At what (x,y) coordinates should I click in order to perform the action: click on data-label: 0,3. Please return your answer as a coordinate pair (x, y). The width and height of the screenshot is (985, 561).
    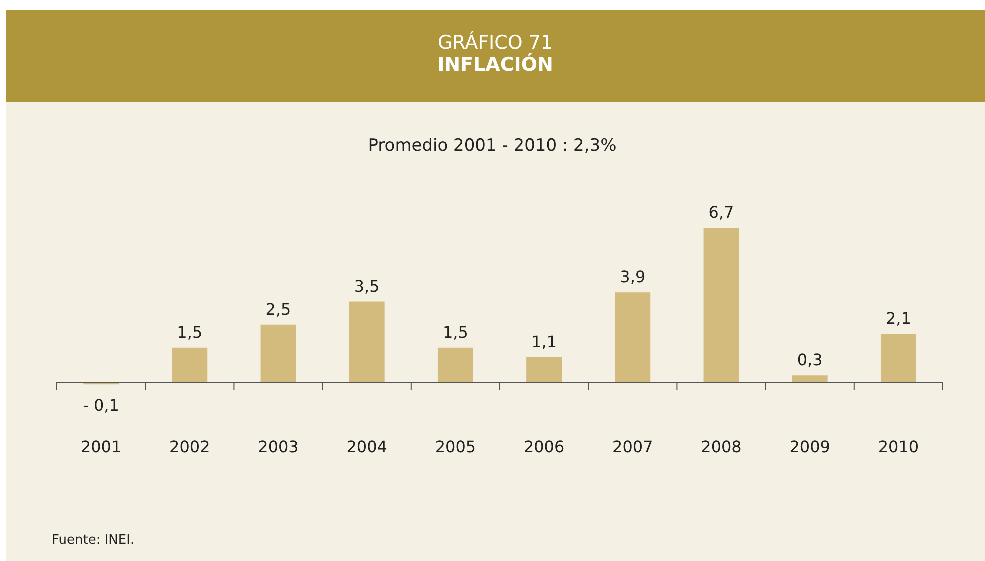
    Looking at the image, I should click on (810, 360).